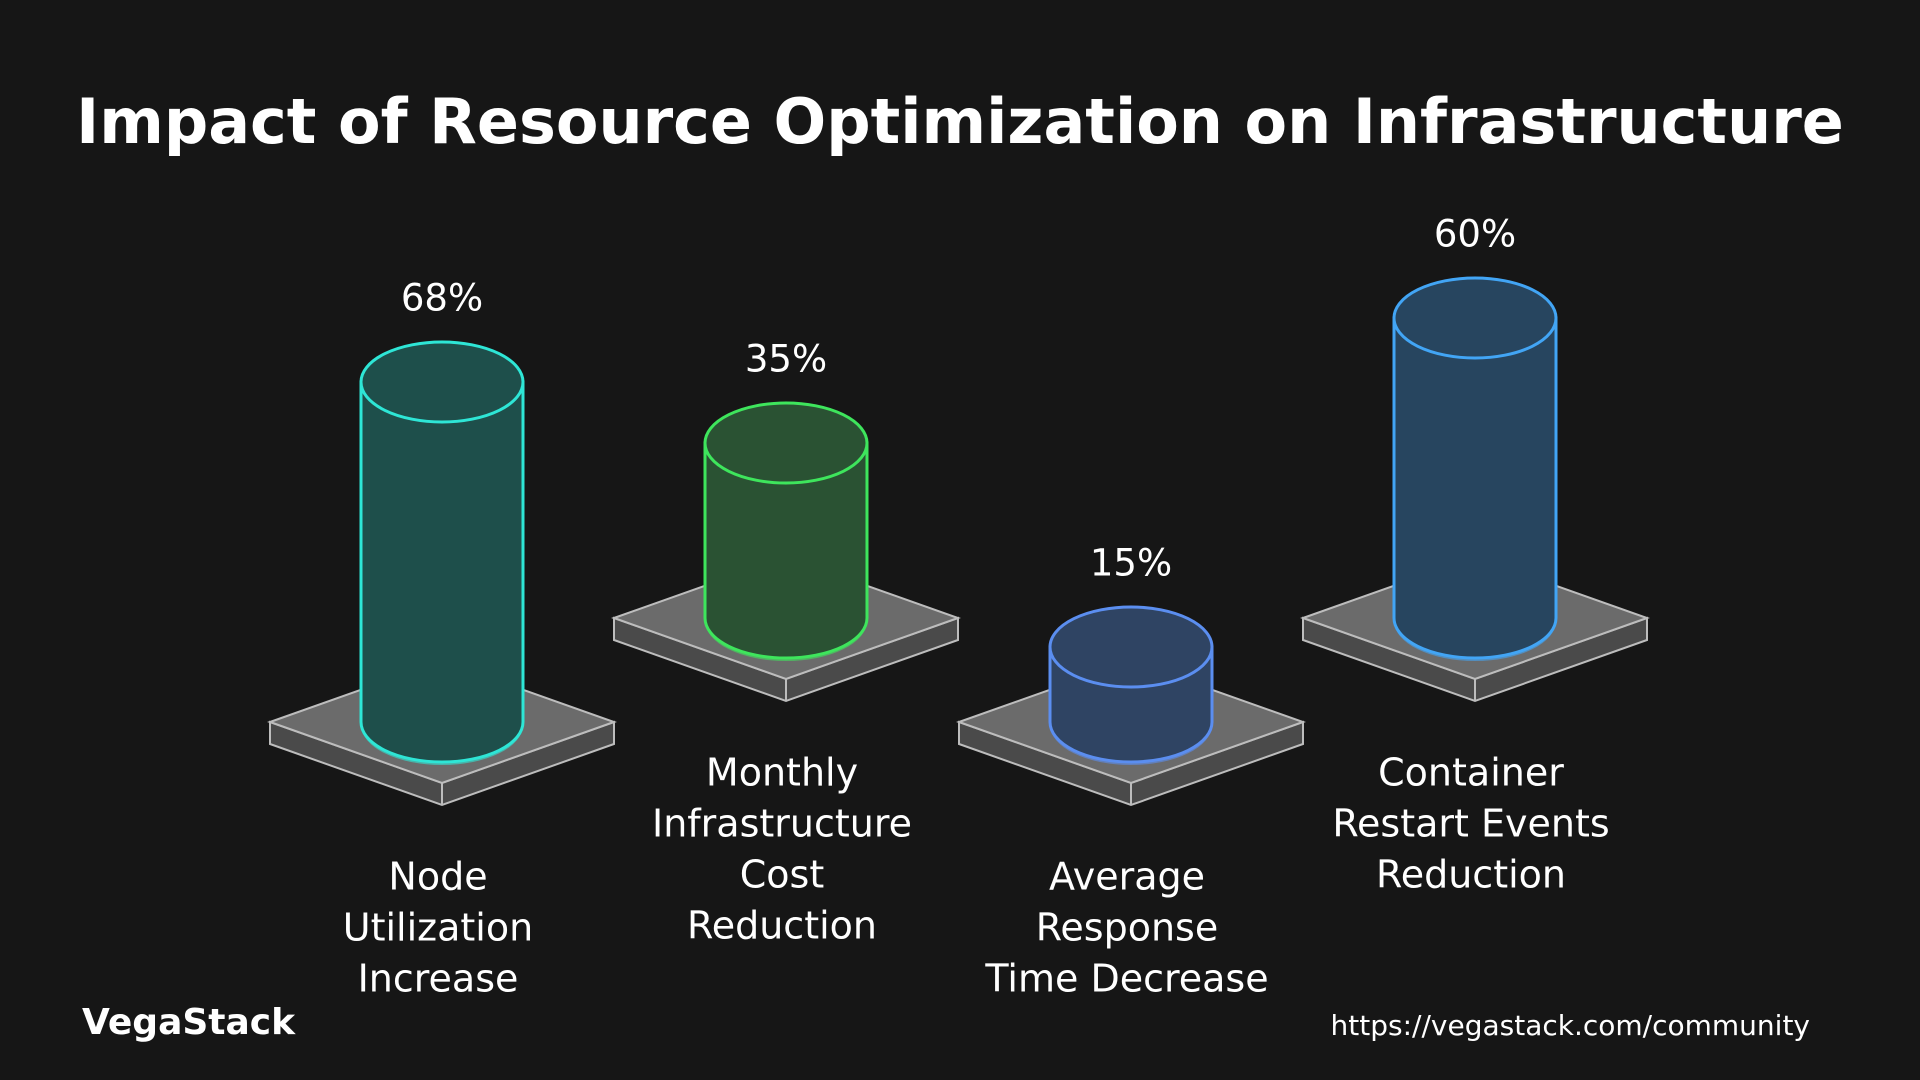  Describe the element at coordinates (1570, 1025) in the screenshot. I see `url: https://vegastack.com/community` at that location.